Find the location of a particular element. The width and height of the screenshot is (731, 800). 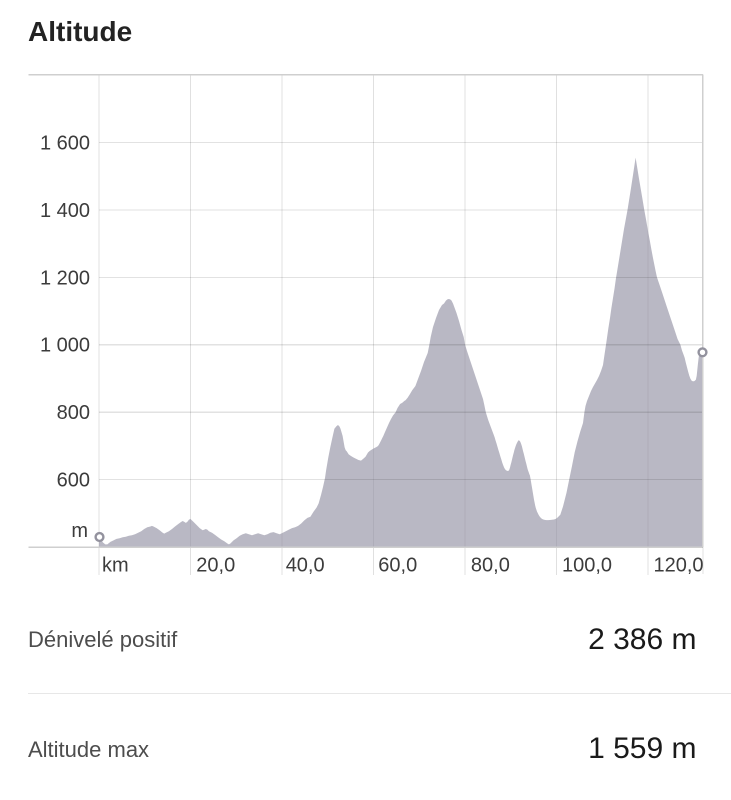

svg-text: 120,0 is located at coordinates (679, 565).